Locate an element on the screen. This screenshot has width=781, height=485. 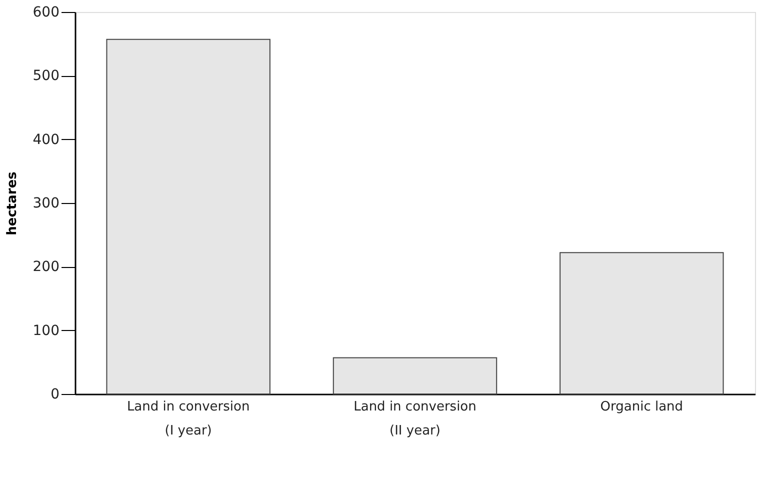
y-tick-label: 600 is located at coordinates (46, 12).